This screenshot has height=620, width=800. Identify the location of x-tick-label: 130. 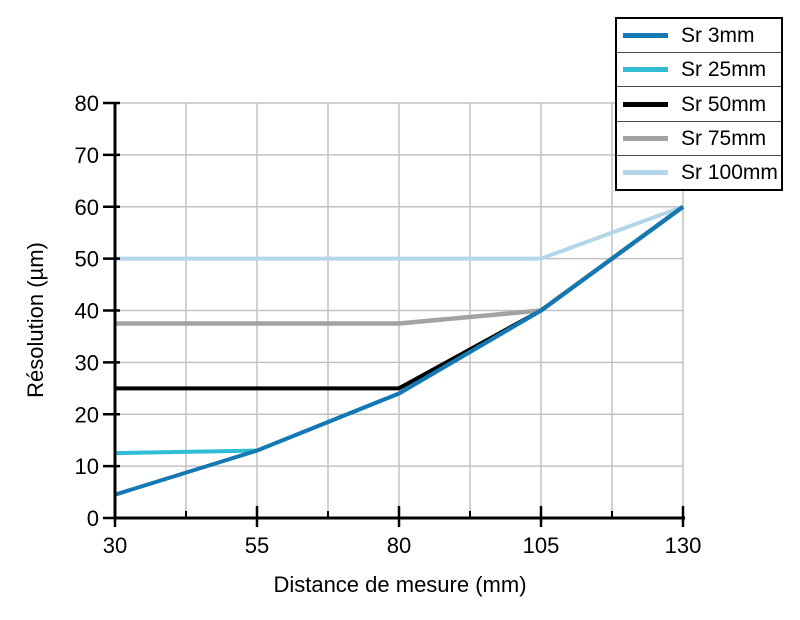
(683, 545).